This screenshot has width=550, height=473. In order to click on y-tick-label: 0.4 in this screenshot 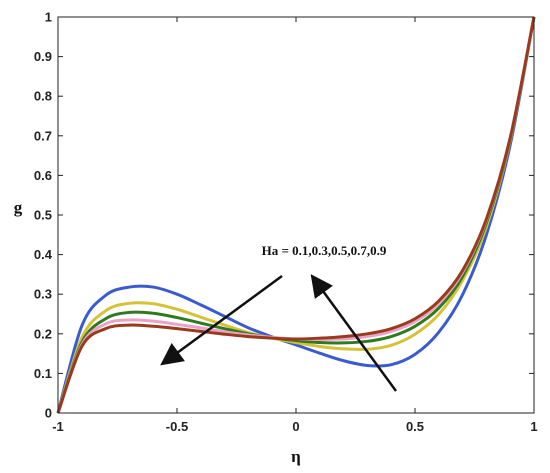, I will do `click(43, 254)`.